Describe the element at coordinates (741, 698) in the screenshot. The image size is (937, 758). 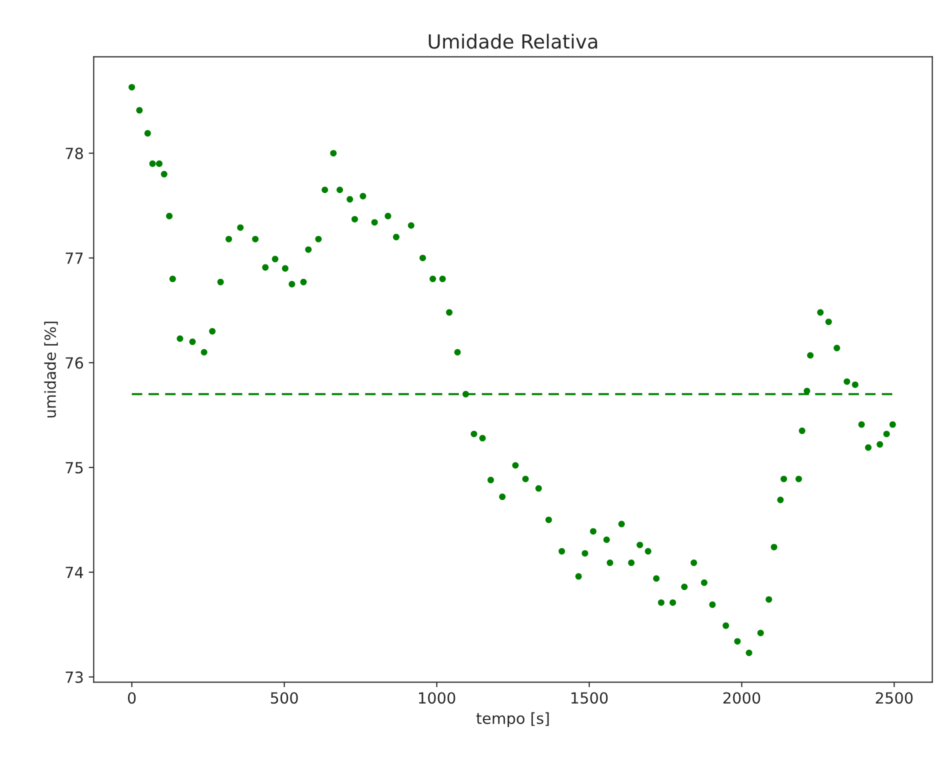
I see `x-tick-label: 2000` at that location.